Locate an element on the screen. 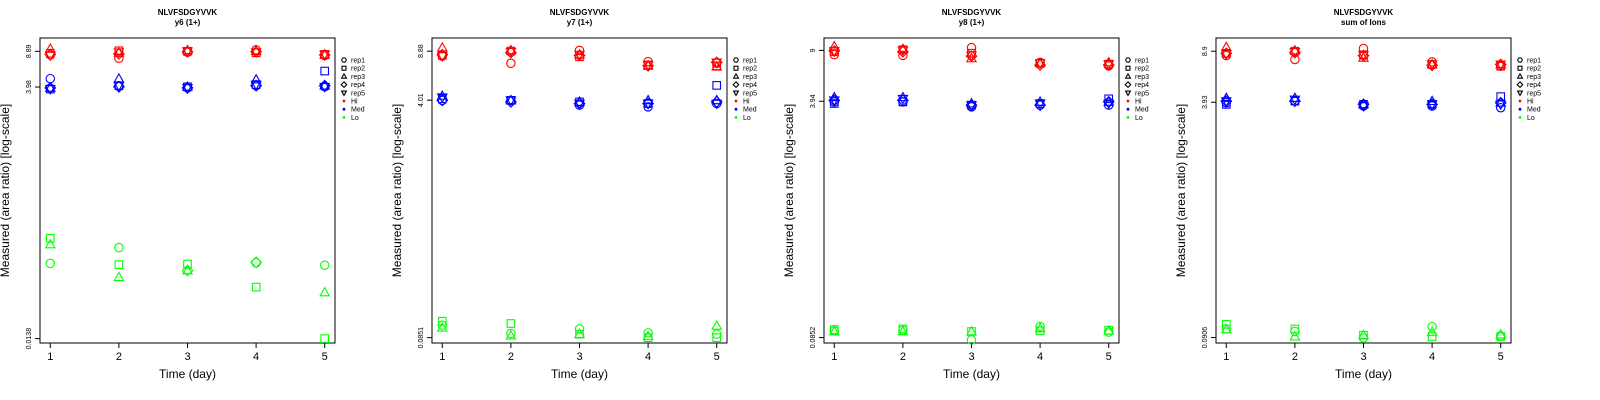 This screenshot has height=400, width=1600. x-tick-label: 4 is located at coordinates (648, 357).